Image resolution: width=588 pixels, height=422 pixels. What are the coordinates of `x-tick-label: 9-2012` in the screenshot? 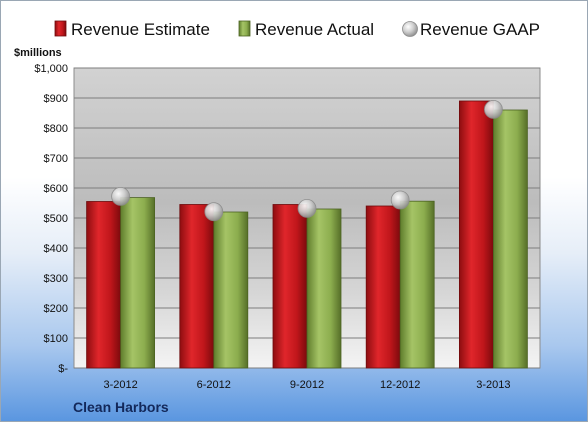 It's located at (307, 385).